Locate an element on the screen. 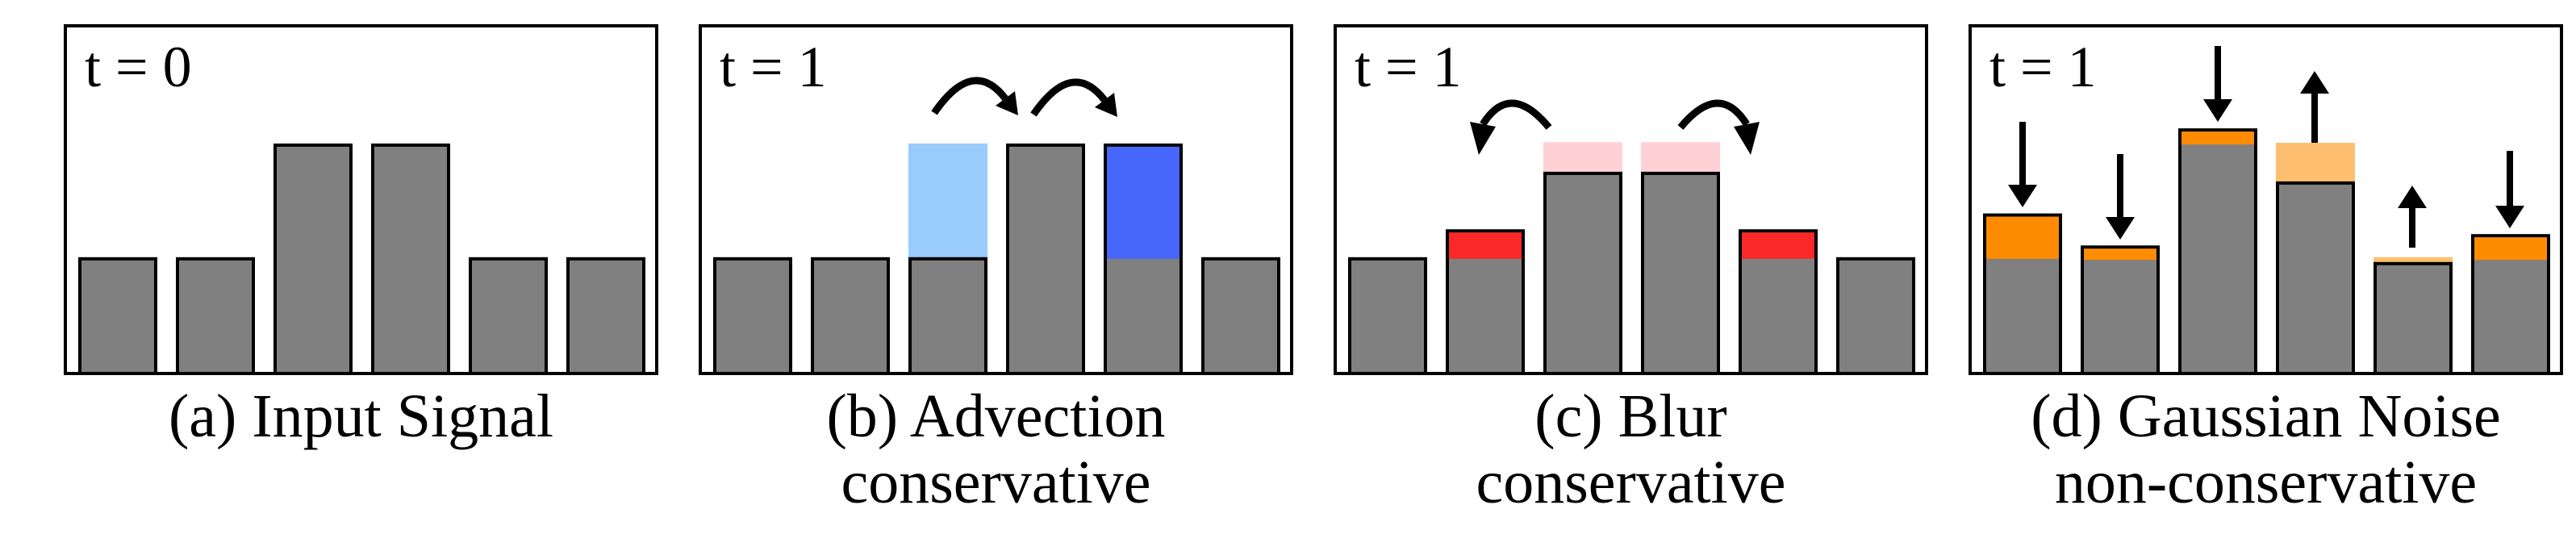  panel-b-chart is located at coordinates (997, 225).